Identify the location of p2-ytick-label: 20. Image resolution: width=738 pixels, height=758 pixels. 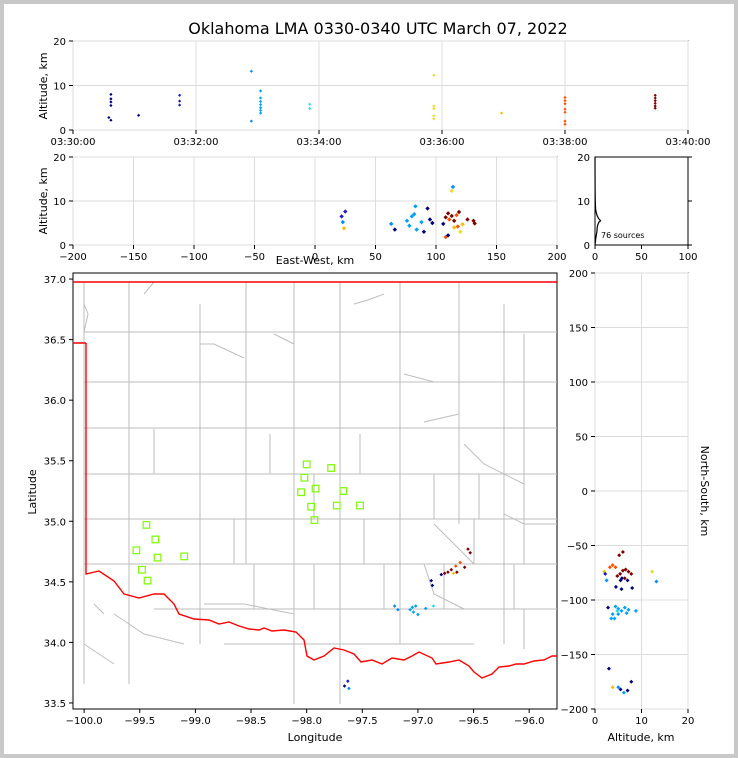
(59, 158).